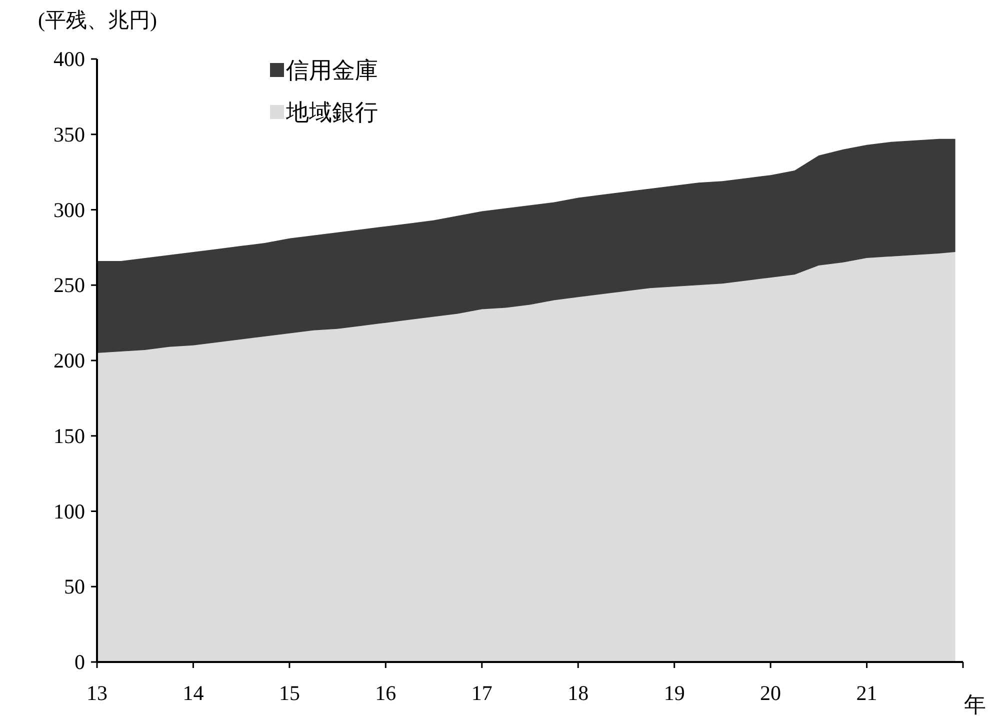 This screenshot has height=726, width=994. Describe the element at coordinates (69, 511) in the screenshot. I see `y-tick-label: 100` at that location.